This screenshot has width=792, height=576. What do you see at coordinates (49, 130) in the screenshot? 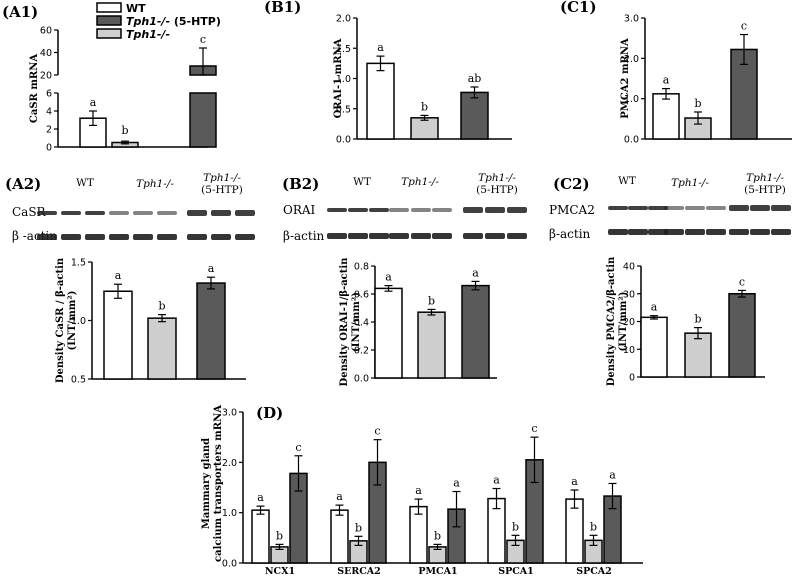
I see `A1-ytick-label: 2` at bounding box center [49, 130].